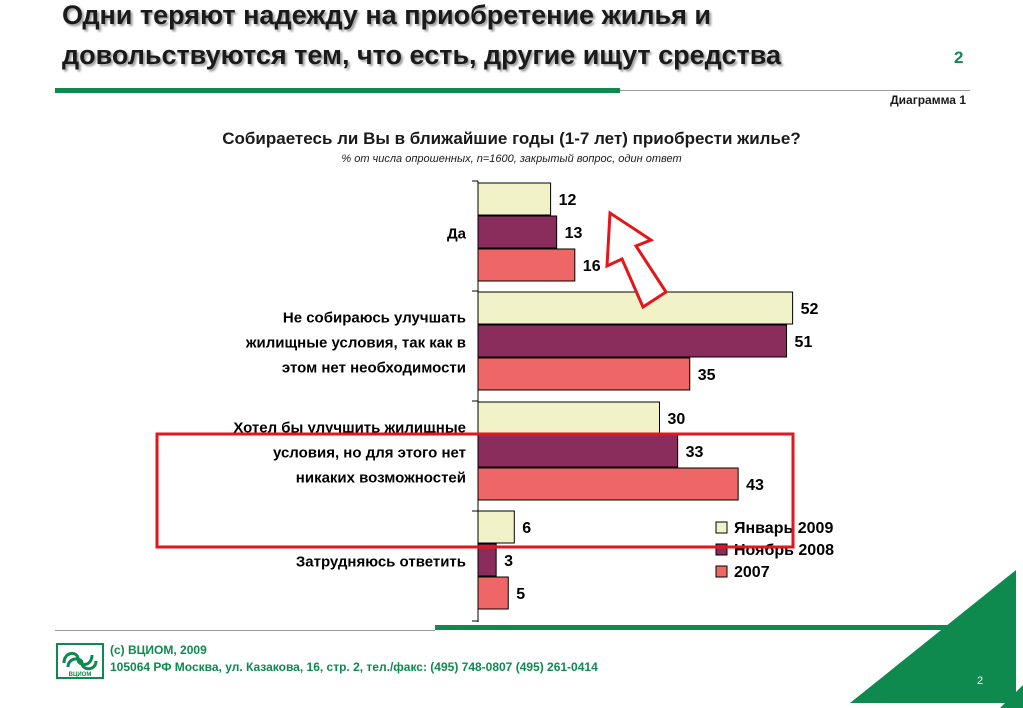  What do you see at coordinates (520, 594) in the screenshot?
I see `data-label: 5` at bounding box center [520, 594].